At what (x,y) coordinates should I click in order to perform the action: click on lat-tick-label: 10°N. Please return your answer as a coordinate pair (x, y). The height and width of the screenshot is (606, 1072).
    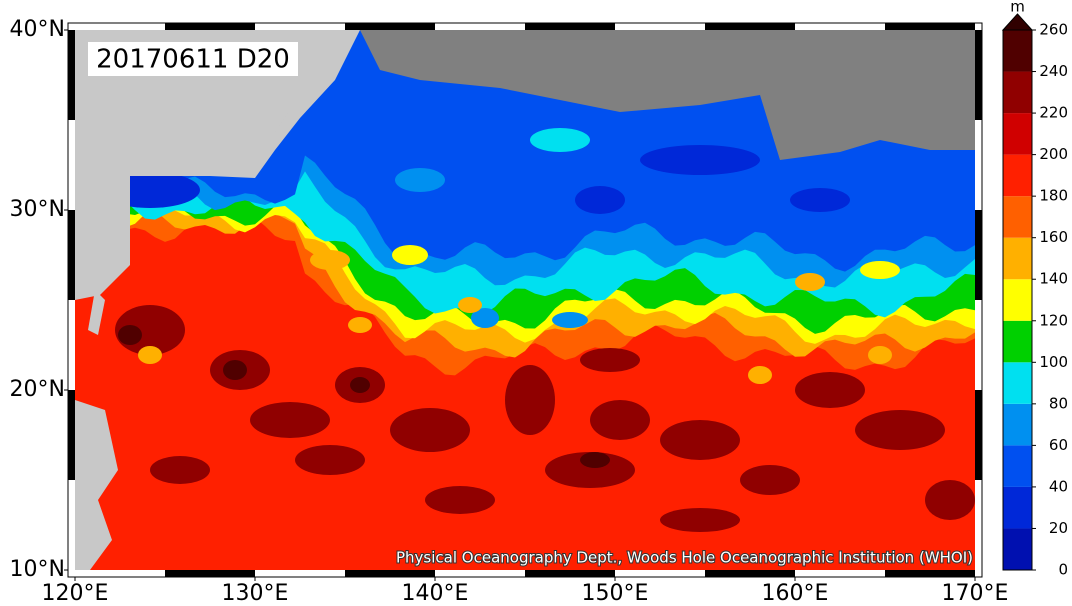
    Looking at the image, I should click on (37, 569).